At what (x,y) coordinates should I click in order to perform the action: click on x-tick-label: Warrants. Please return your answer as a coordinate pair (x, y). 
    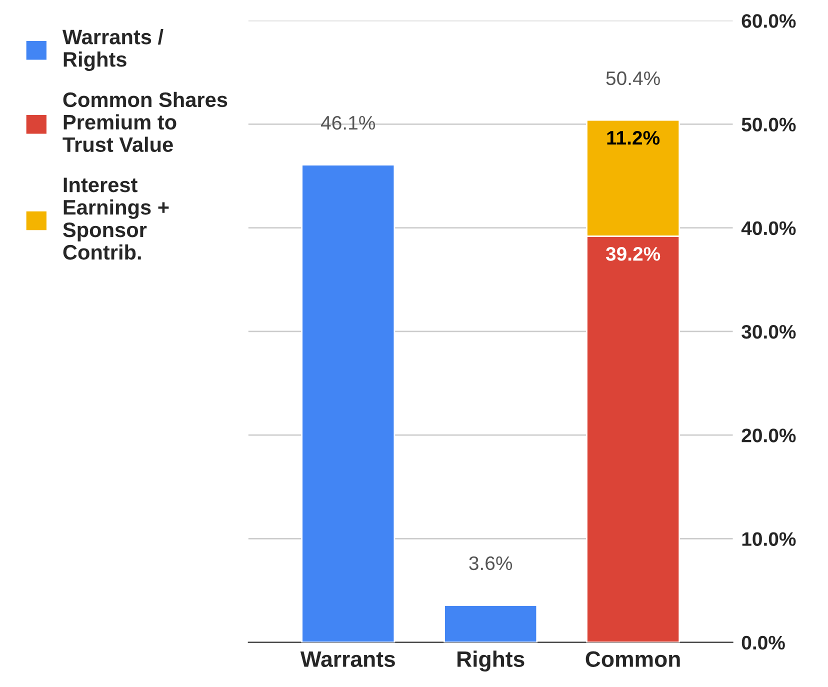
    Looking at the image, I should click on (347, 659).